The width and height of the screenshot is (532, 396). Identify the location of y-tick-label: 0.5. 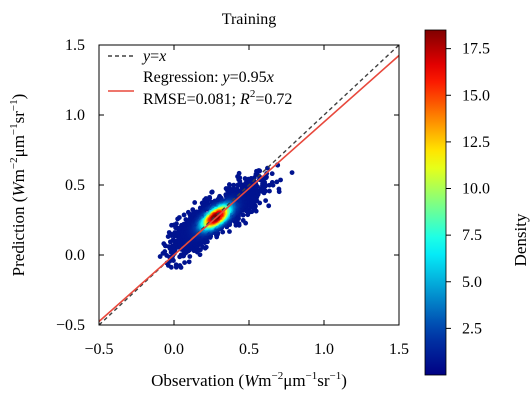
(75, 185).